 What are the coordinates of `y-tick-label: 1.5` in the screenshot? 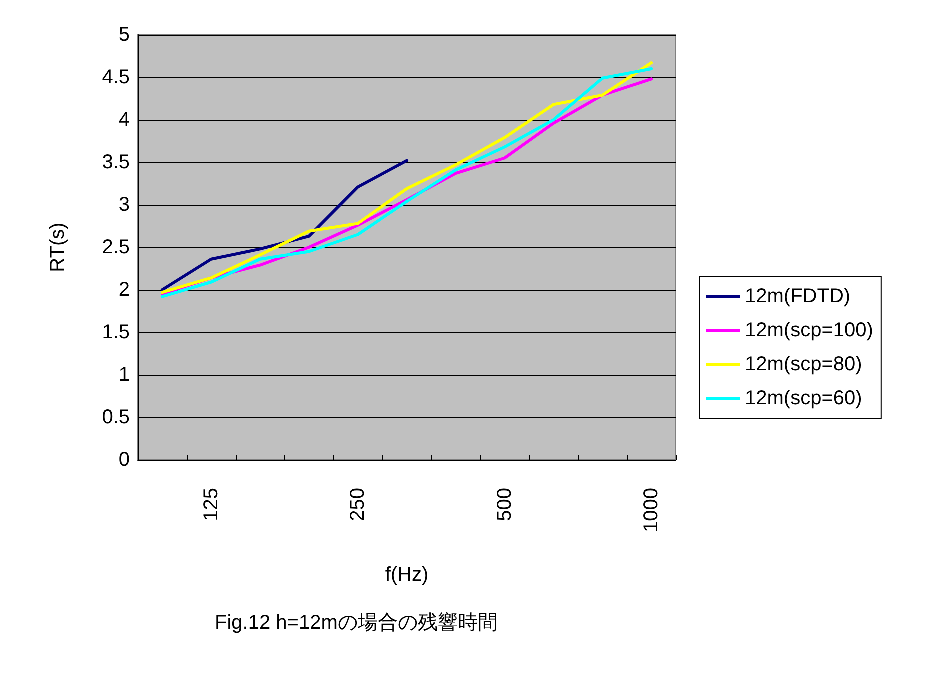 It's located at (116, 333).